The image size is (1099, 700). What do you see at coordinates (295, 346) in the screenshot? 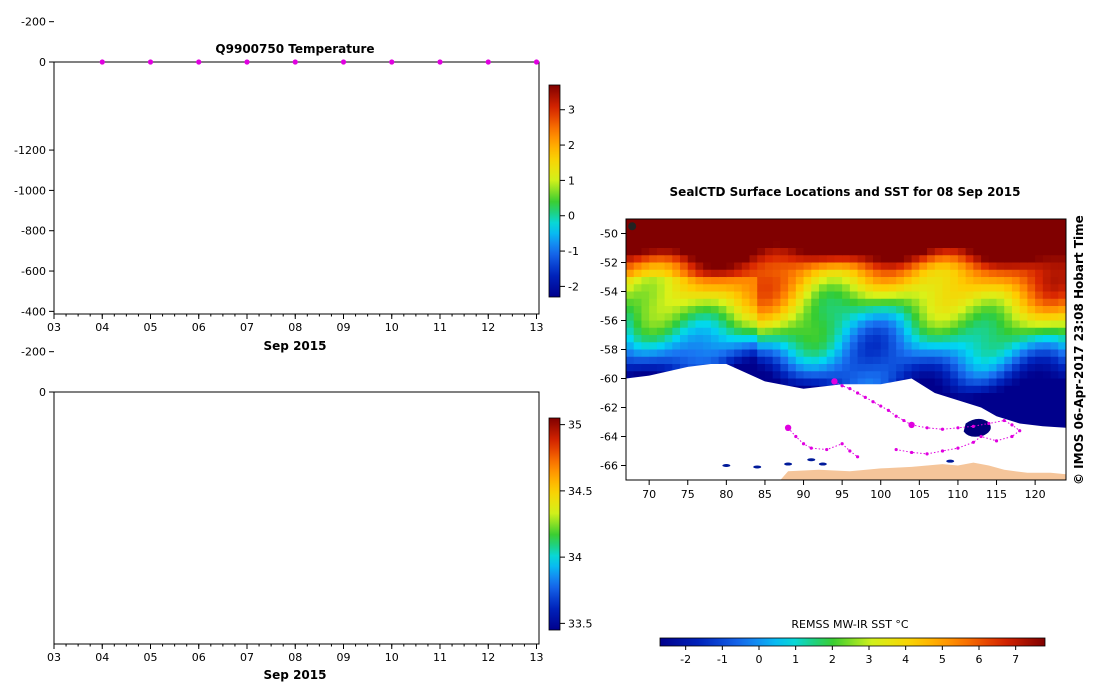
I see `temperature-xlabel: Sep 2015` at bounding box center [295, 346].